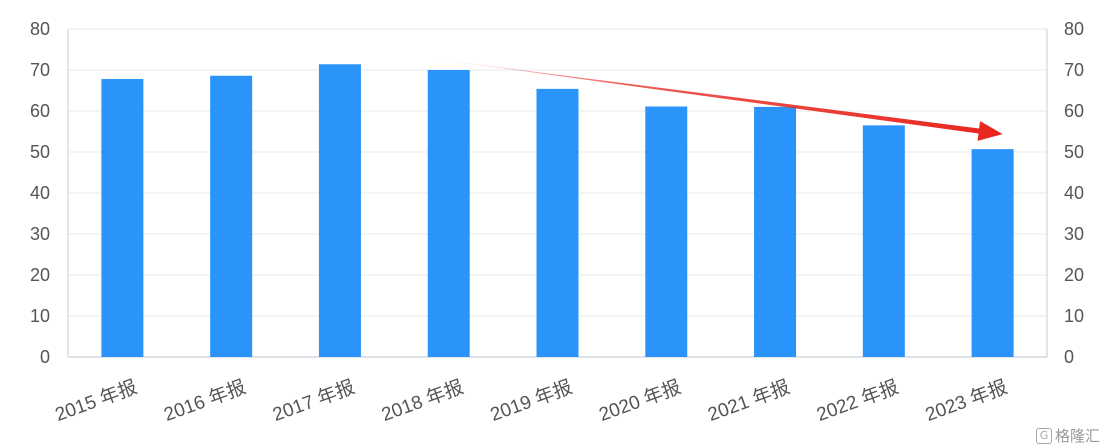 The image size is (1108, 448). I want to click on x-tick-label: 2020 年报, so click(640, 401).